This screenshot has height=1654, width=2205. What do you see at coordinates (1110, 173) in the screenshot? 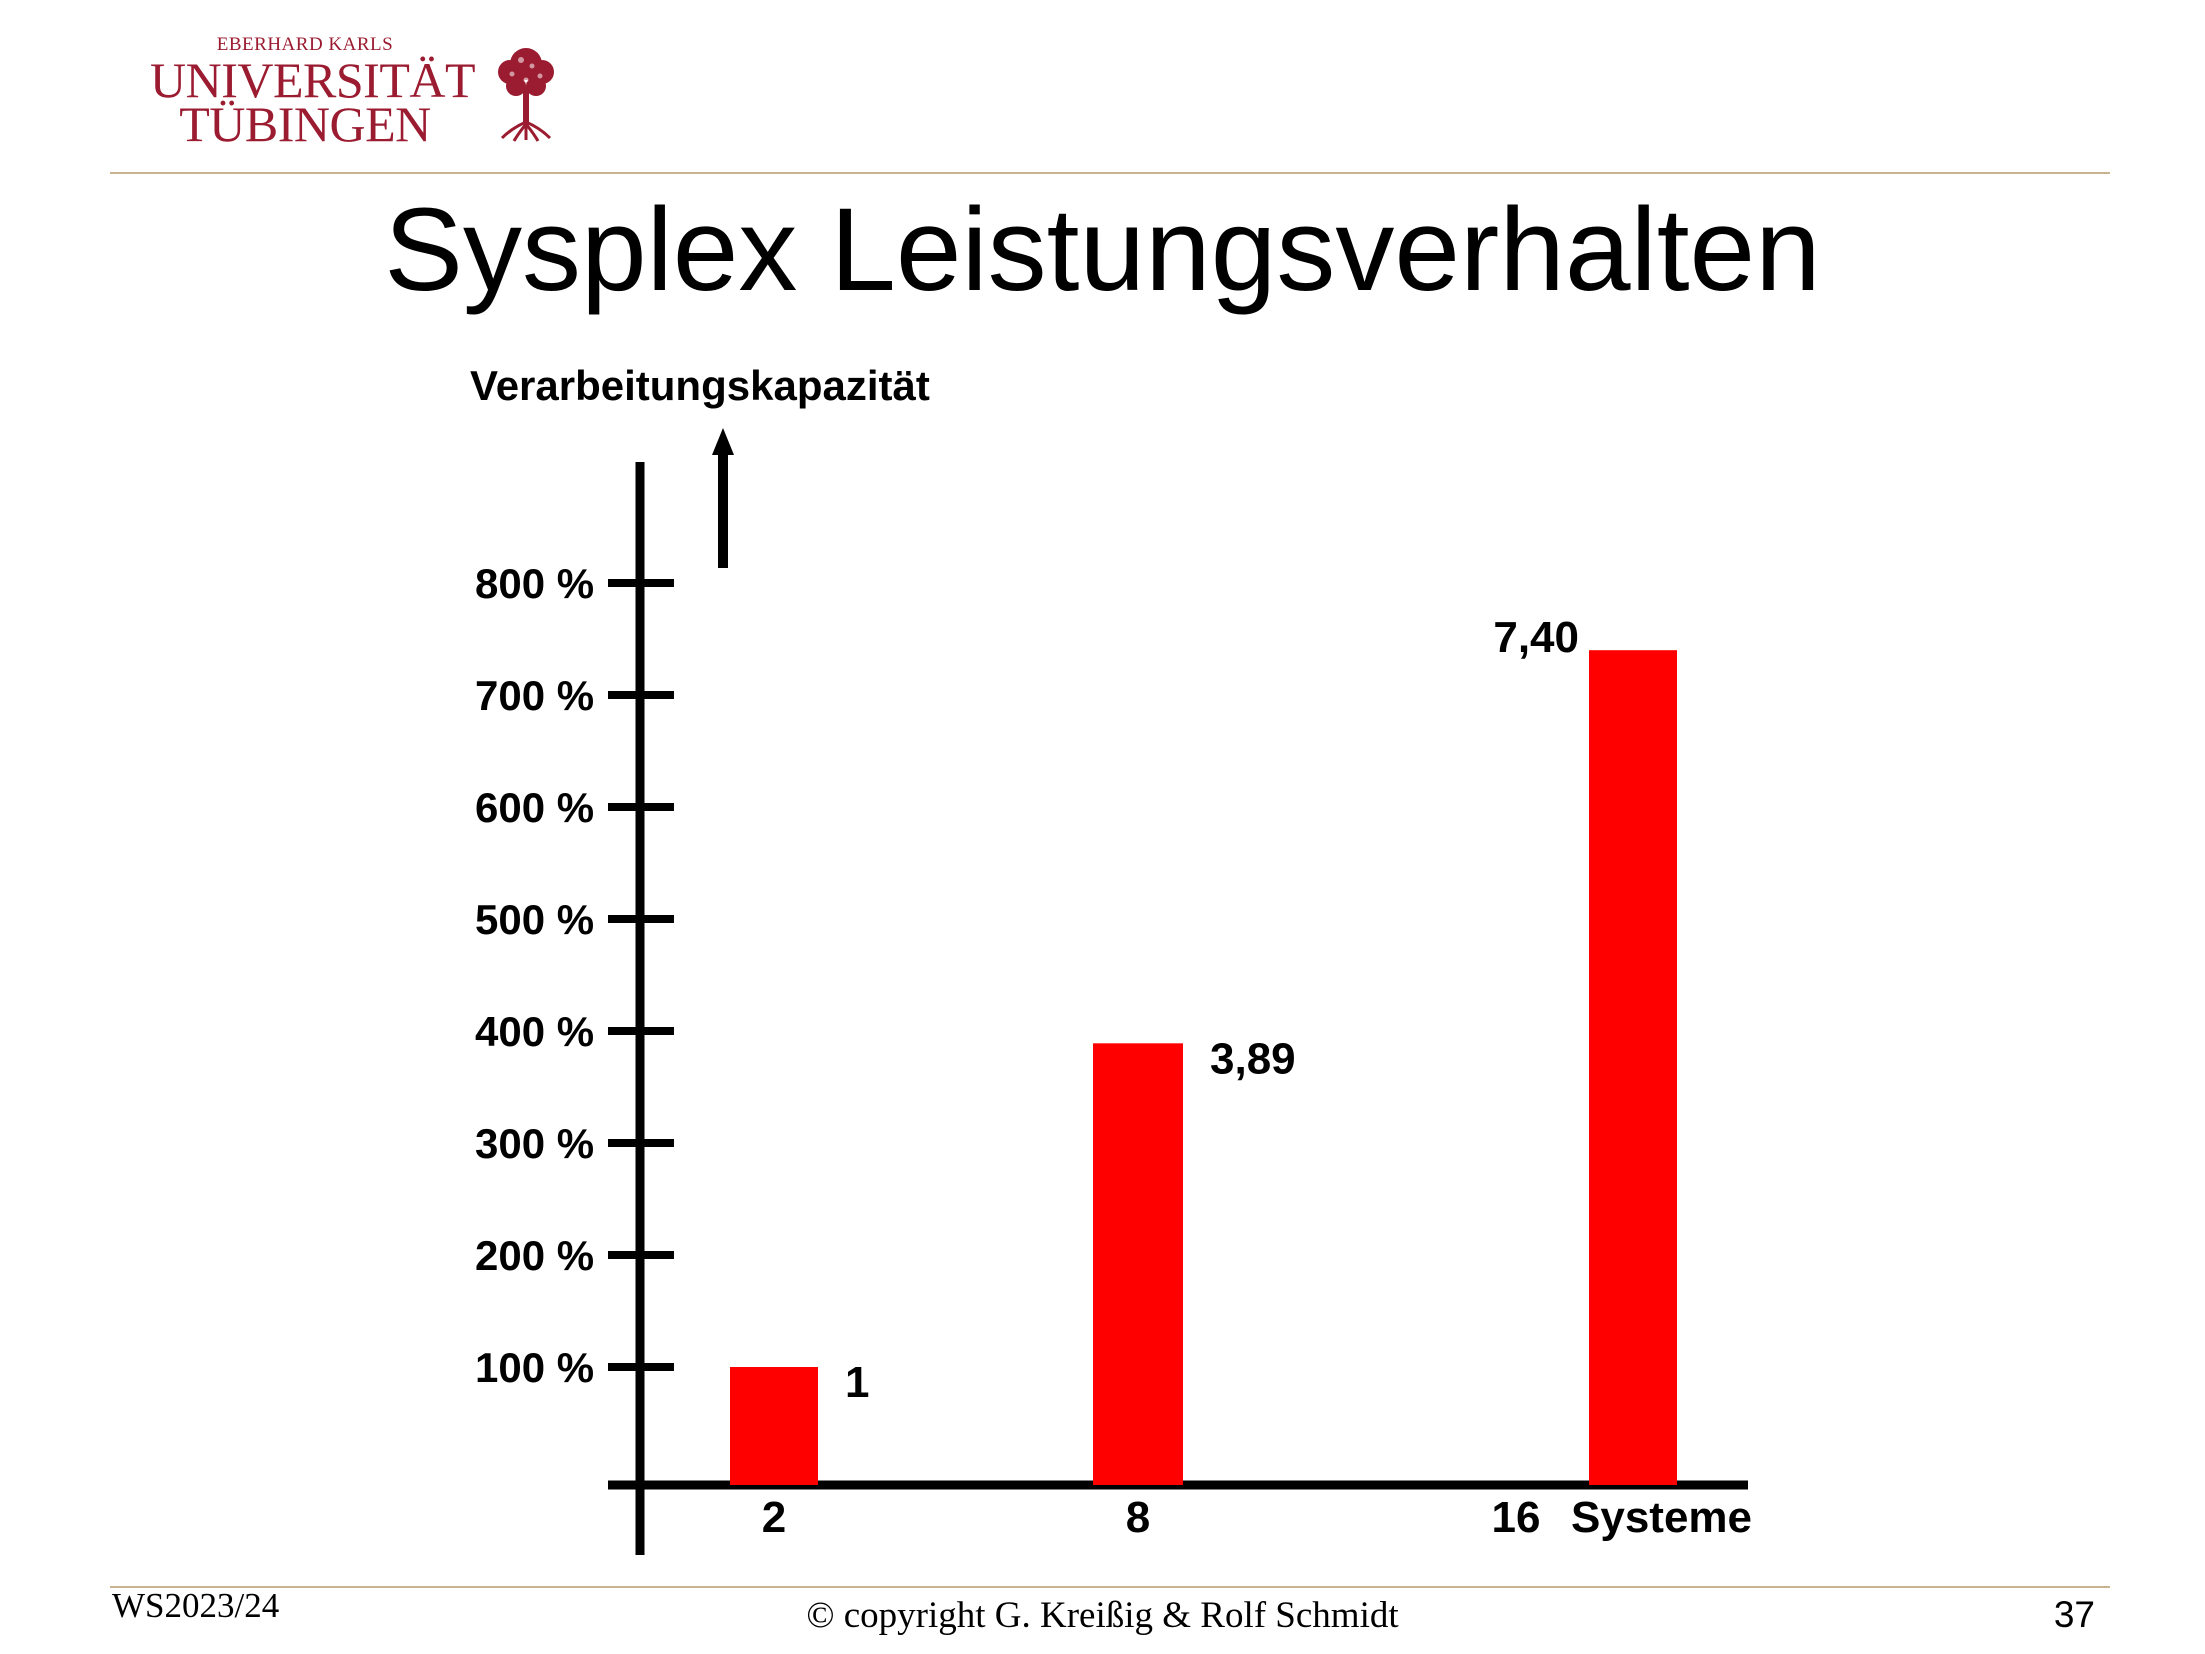
I see `header-rule` at bounding box center [1110, 173].